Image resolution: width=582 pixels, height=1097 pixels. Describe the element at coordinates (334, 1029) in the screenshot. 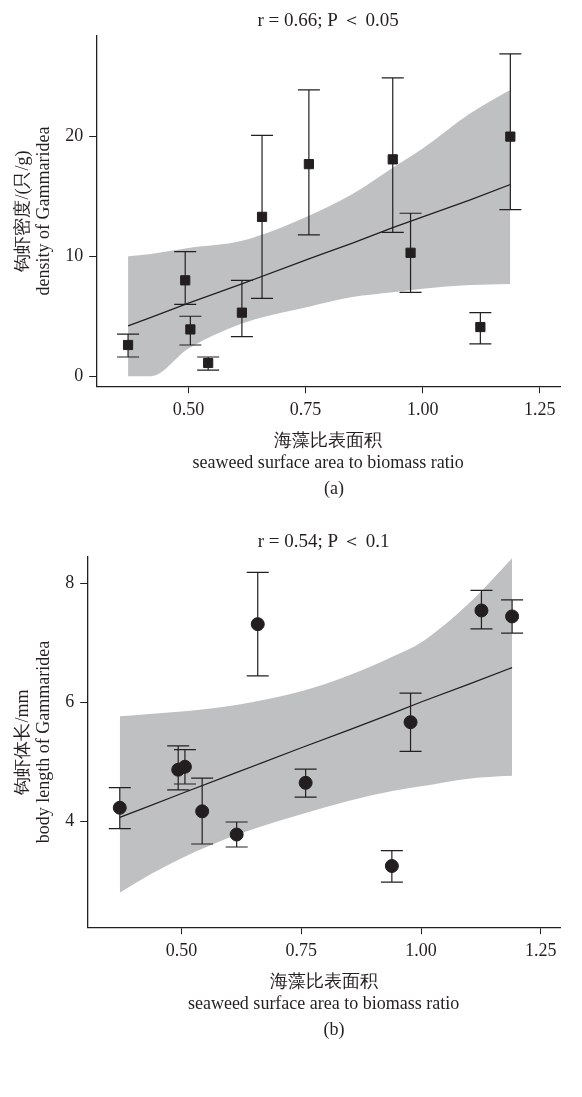

I see `text: (b)` at that location.